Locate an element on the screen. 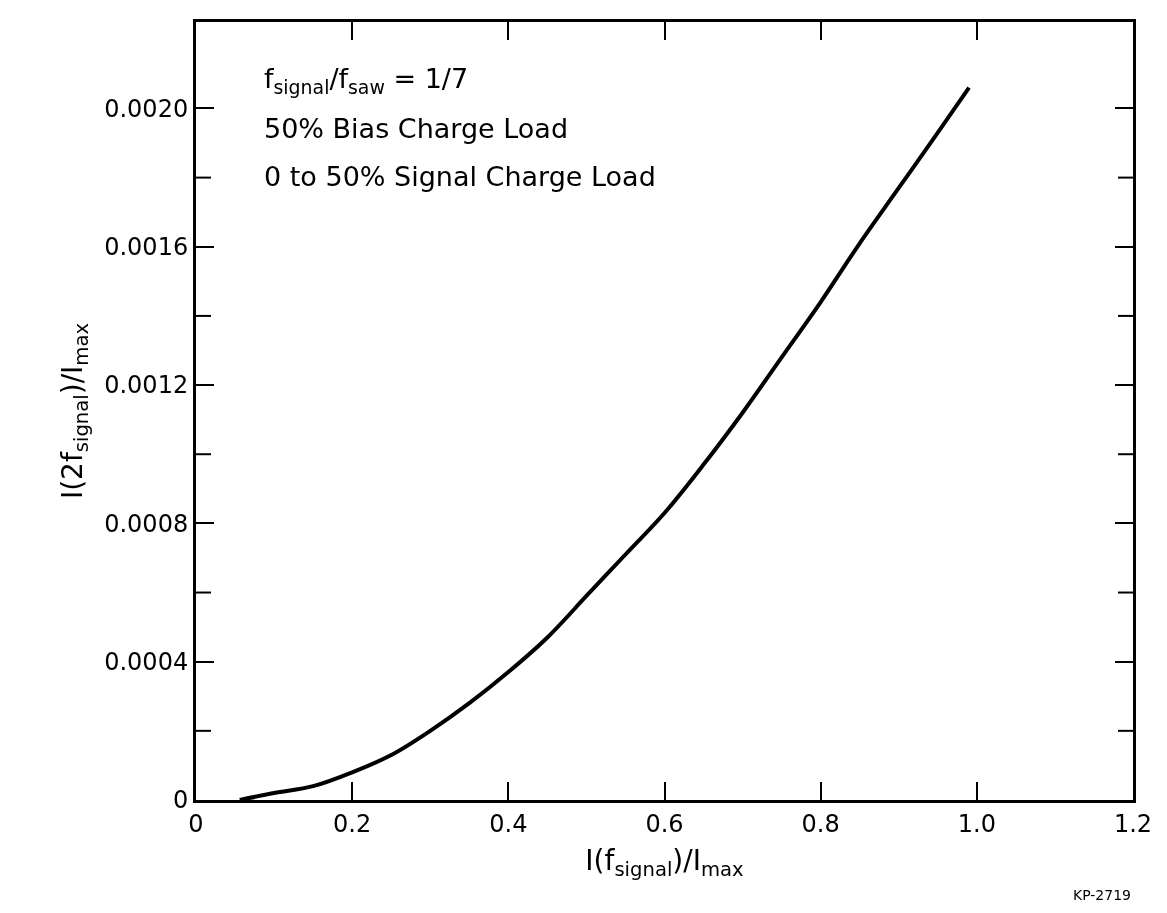 Image resolution: width=1167 pixels, height=913 pixels. y-tick-label: 0 is located at coordinates (180, 800).